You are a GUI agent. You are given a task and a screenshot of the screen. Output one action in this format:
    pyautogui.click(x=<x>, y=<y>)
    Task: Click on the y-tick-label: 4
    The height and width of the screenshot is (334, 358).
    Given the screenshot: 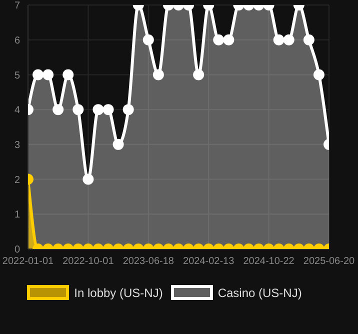 What is the action you would take?
    pyautogui.click(x=17, y=110)
    